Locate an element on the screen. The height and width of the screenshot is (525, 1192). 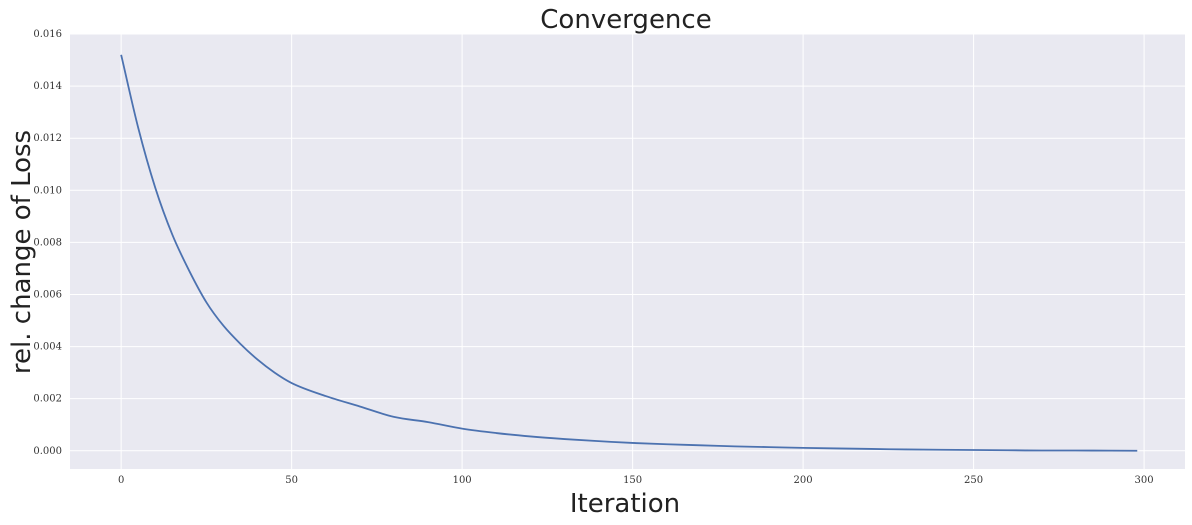
x-tick-label: 200 is located at coordinates (803, 480).